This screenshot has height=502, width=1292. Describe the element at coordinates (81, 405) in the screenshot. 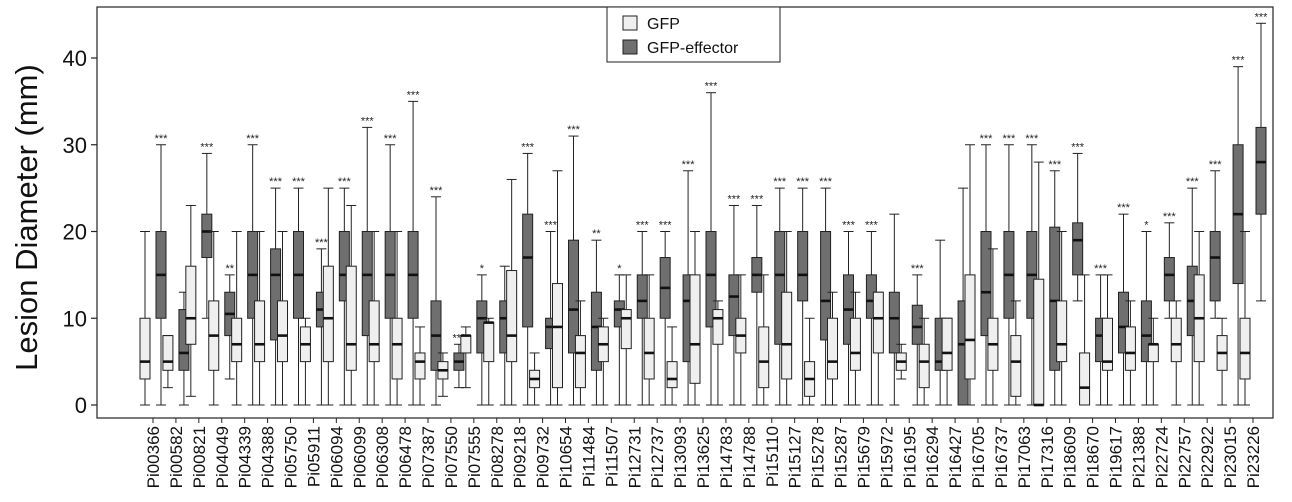

I see `y-tick-label: 0` at that location.